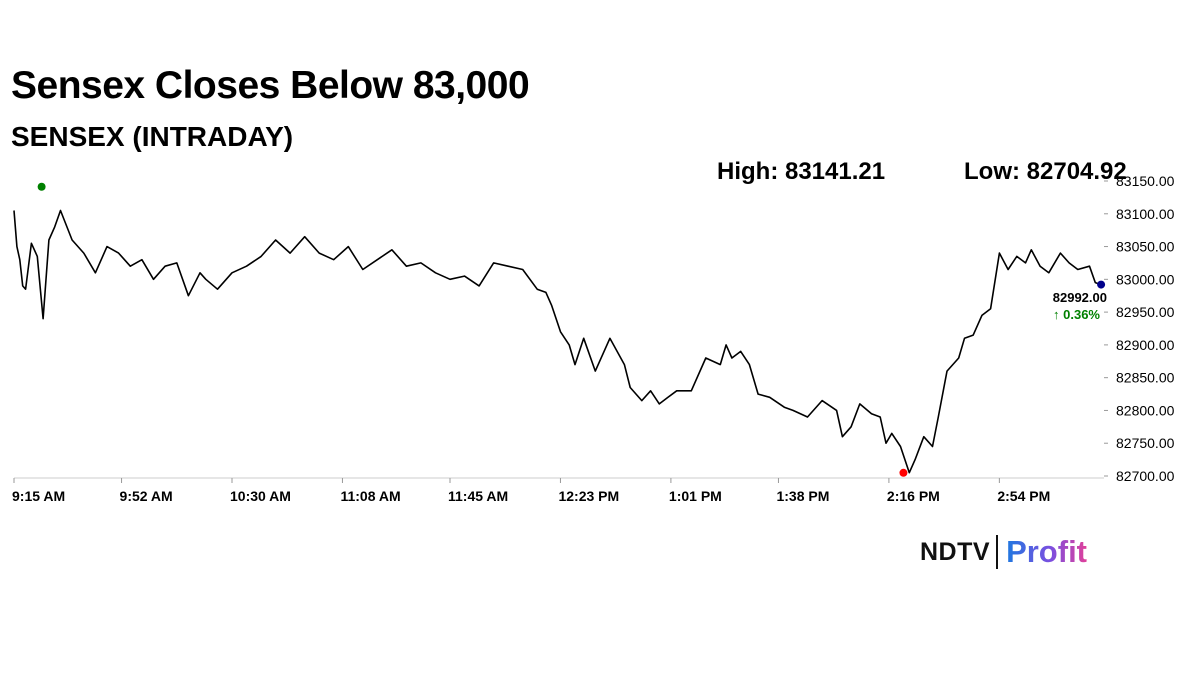 The width and height of the screenshot is (1200, 675). What do you see at coordinates (38, 496) in the screenshot?
I see `x-tick-label: 9:15 AM` at bounding box center [38, 496].